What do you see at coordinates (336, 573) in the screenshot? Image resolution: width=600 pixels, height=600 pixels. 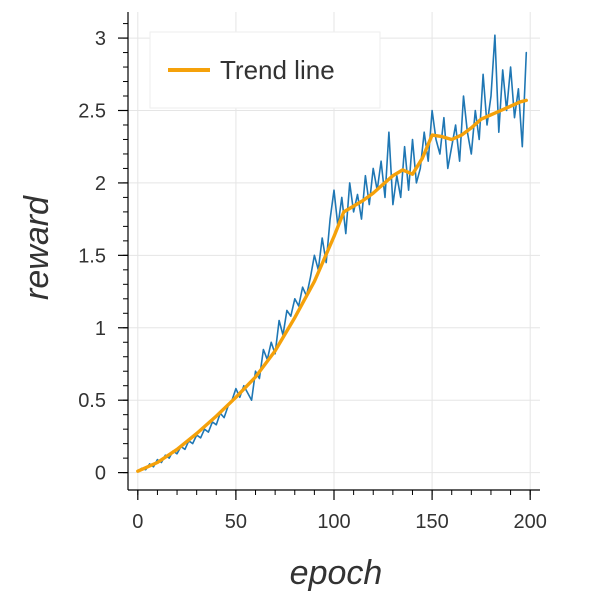 I see `x-axis-title: epoch` at bounding box center [336, 573].